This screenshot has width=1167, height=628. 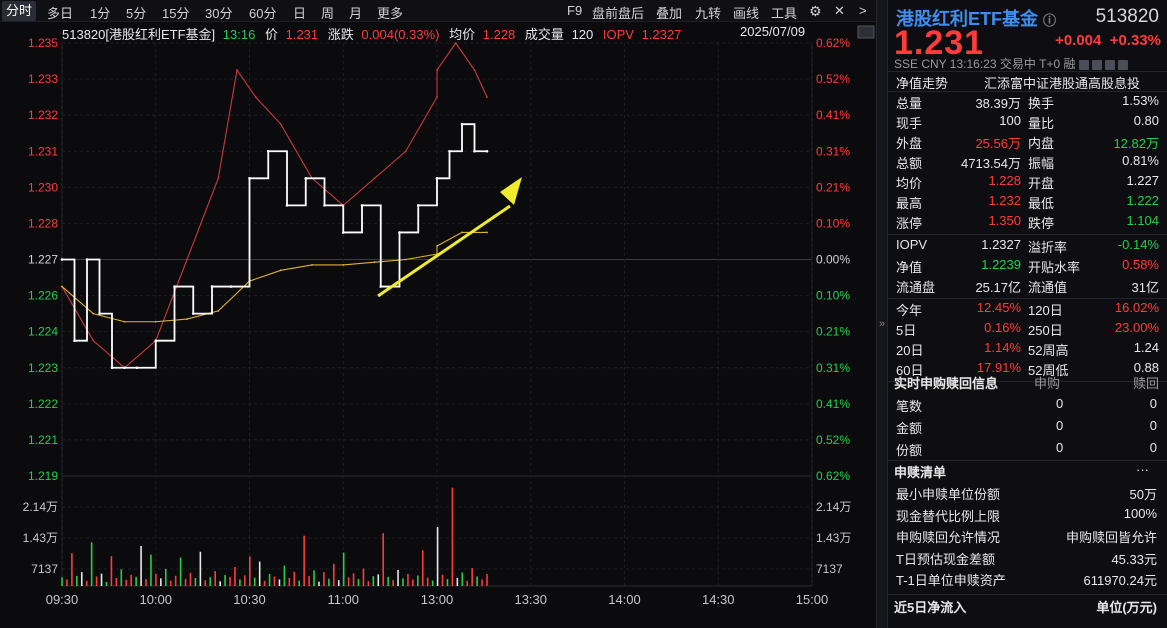 What do you see at coordinates (530, 599) in the screenshot?
I see `x-tick-label: 13:30` at bounding box center [530, 599].